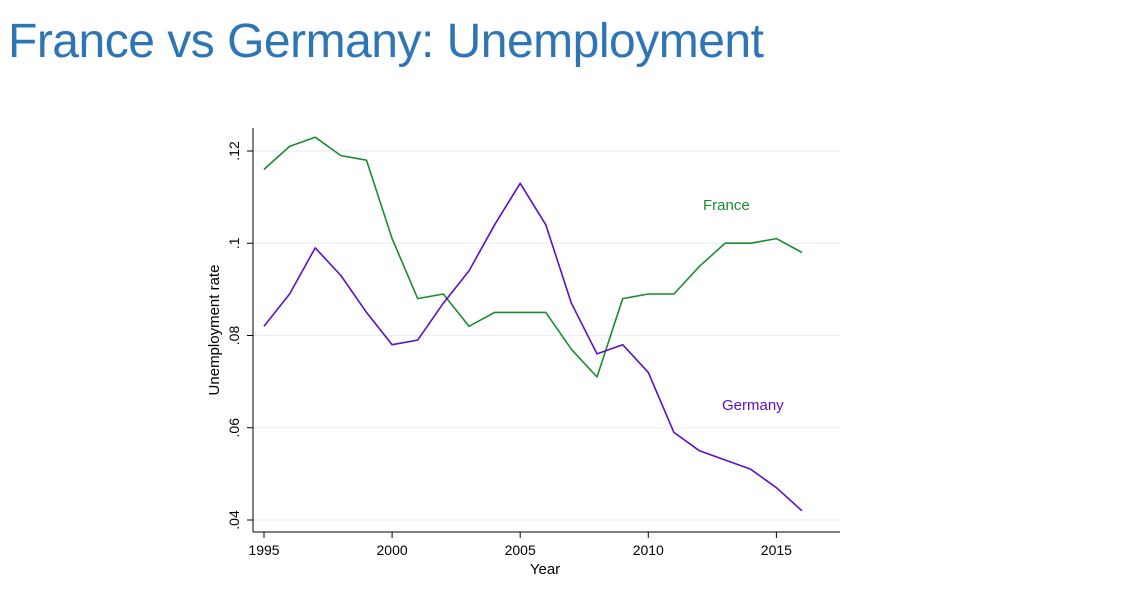 Image resolution: width=1133 pixels, height=608 pixels. What do you see at coordinates (234, 520) in the screenshot?
I see `y-tick-label: .04` at bounding box center [234, 520].